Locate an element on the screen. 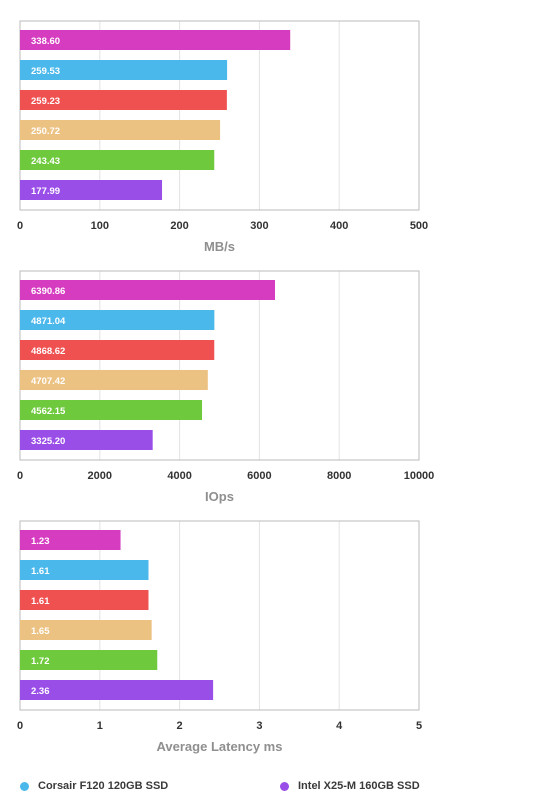  bar-label-1-5: 243.43 is located at coordinates (45, 161).